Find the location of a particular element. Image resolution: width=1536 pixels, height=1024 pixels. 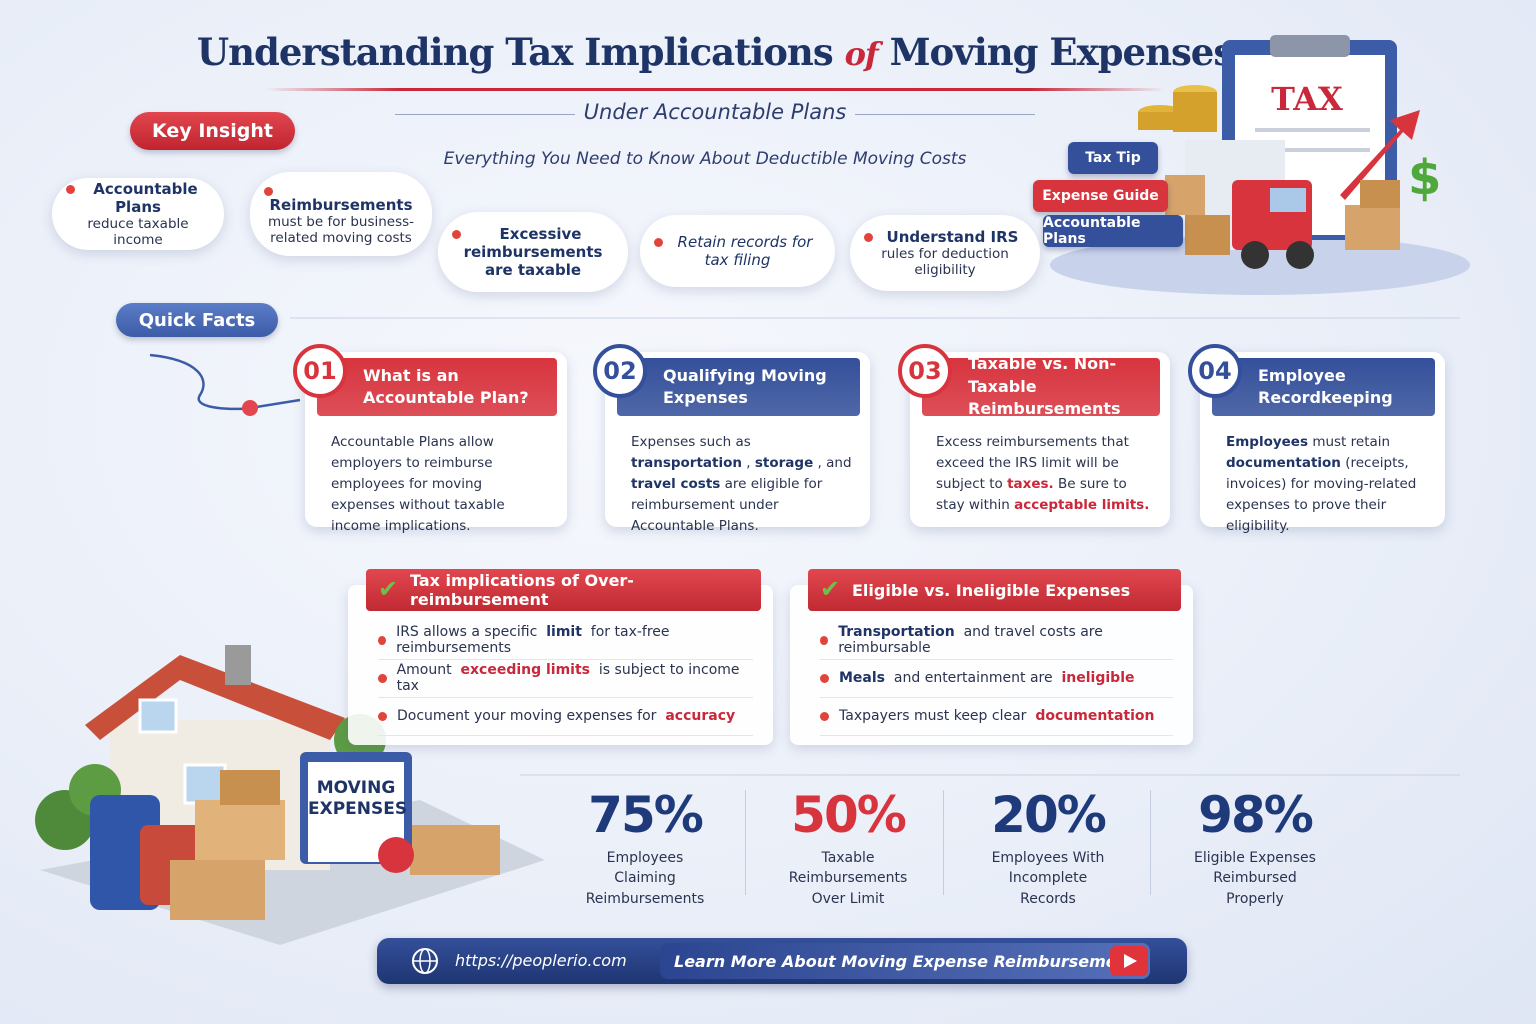

text-bold: Transportation is located at coordinates (896, 632).